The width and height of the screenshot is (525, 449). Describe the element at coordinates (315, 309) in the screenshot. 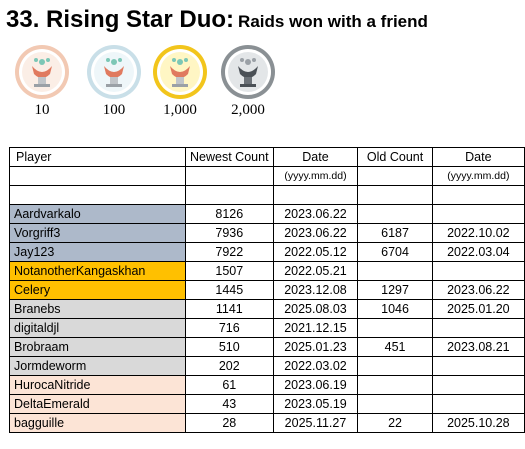

I see `newest-date-cell: 2025.08.03` at that location.